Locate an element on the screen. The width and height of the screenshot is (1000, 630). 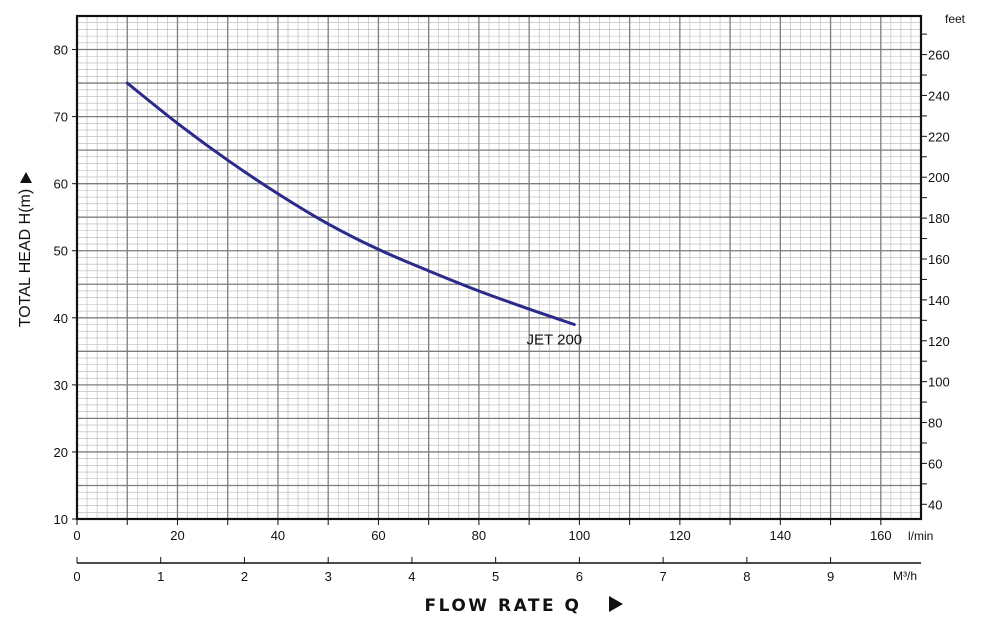
secondary-y-tick-label: 120 is located at coordinates (939, 341).